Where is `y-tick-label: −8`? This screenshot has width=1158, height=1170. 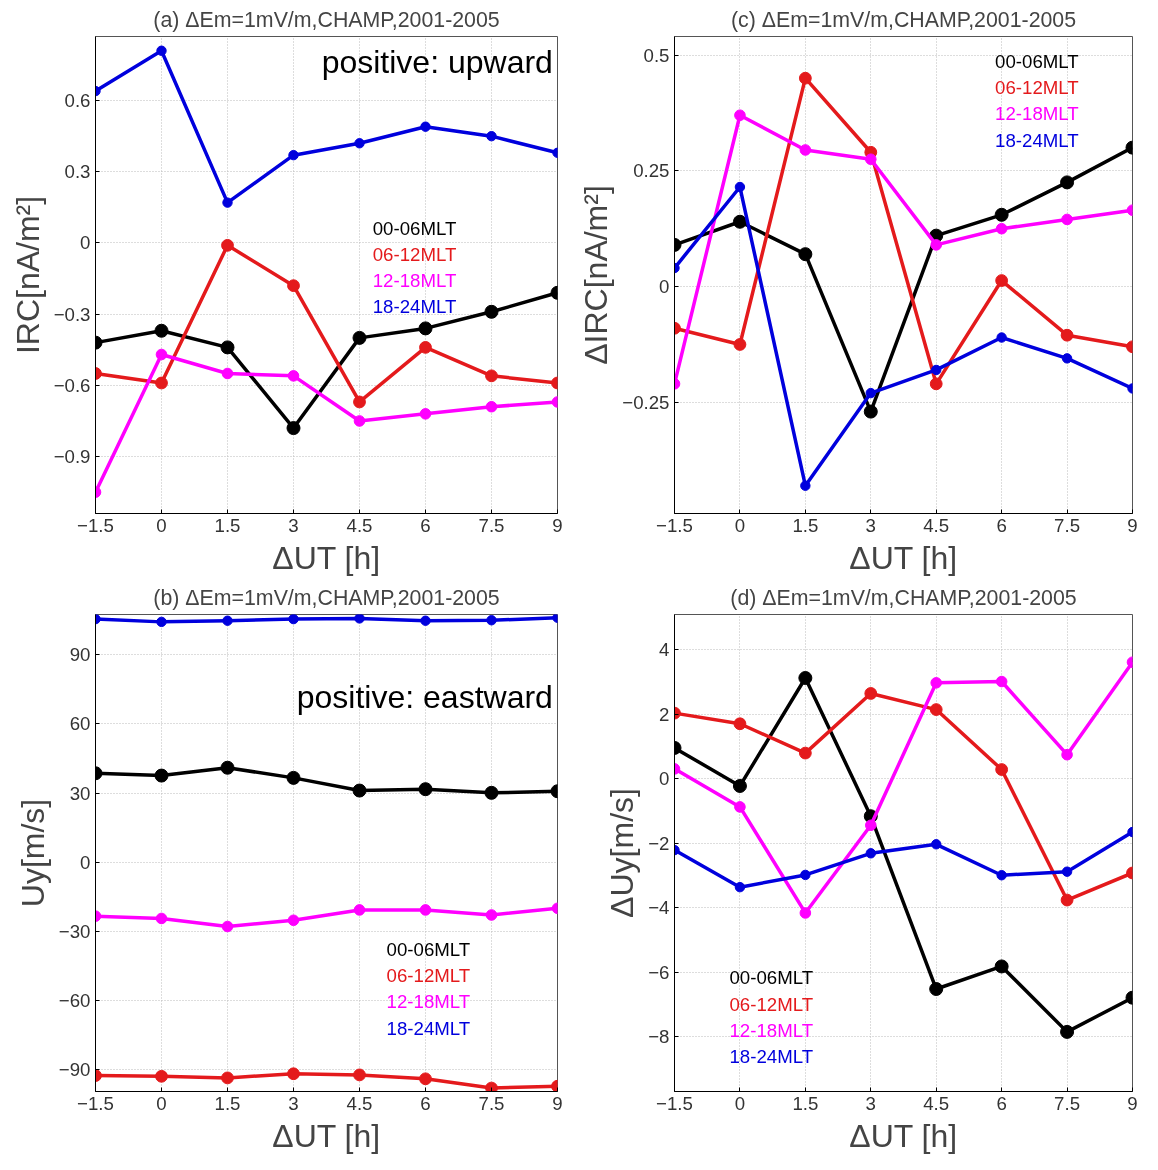 y-tick-label: −8 is located at coordinates (659, 1037).